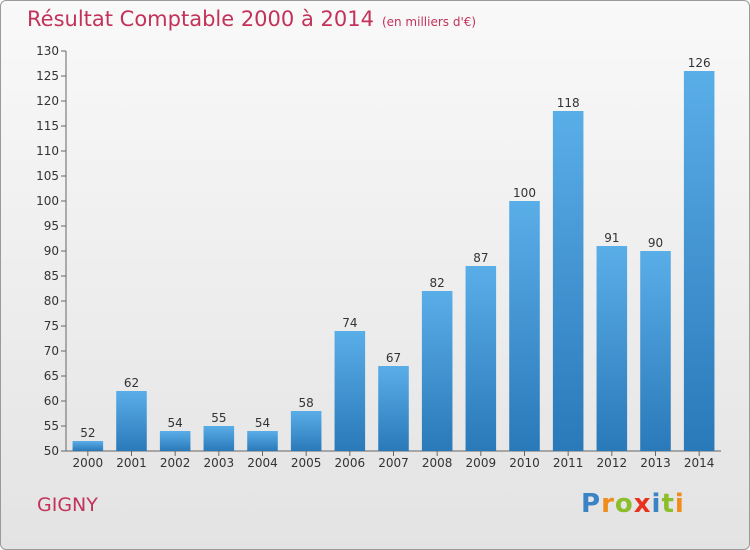  What do you see at coordinates (611, 238) in the screenshot?
I see `data-label-2012: 91` at bounding box center [611, 238].